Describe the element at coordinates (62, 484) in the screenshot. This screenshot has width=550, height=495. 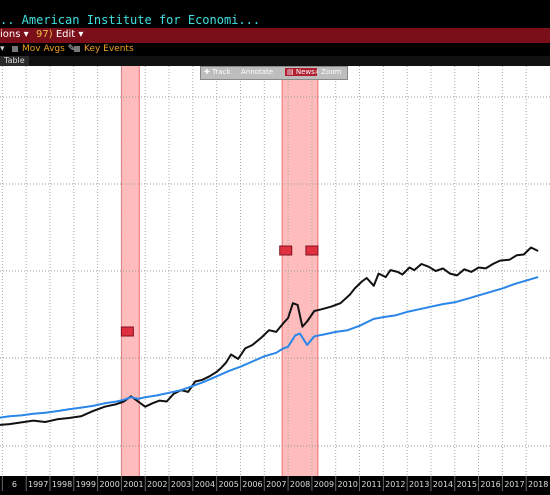
I see `x-tick-label: 1998` at that location.